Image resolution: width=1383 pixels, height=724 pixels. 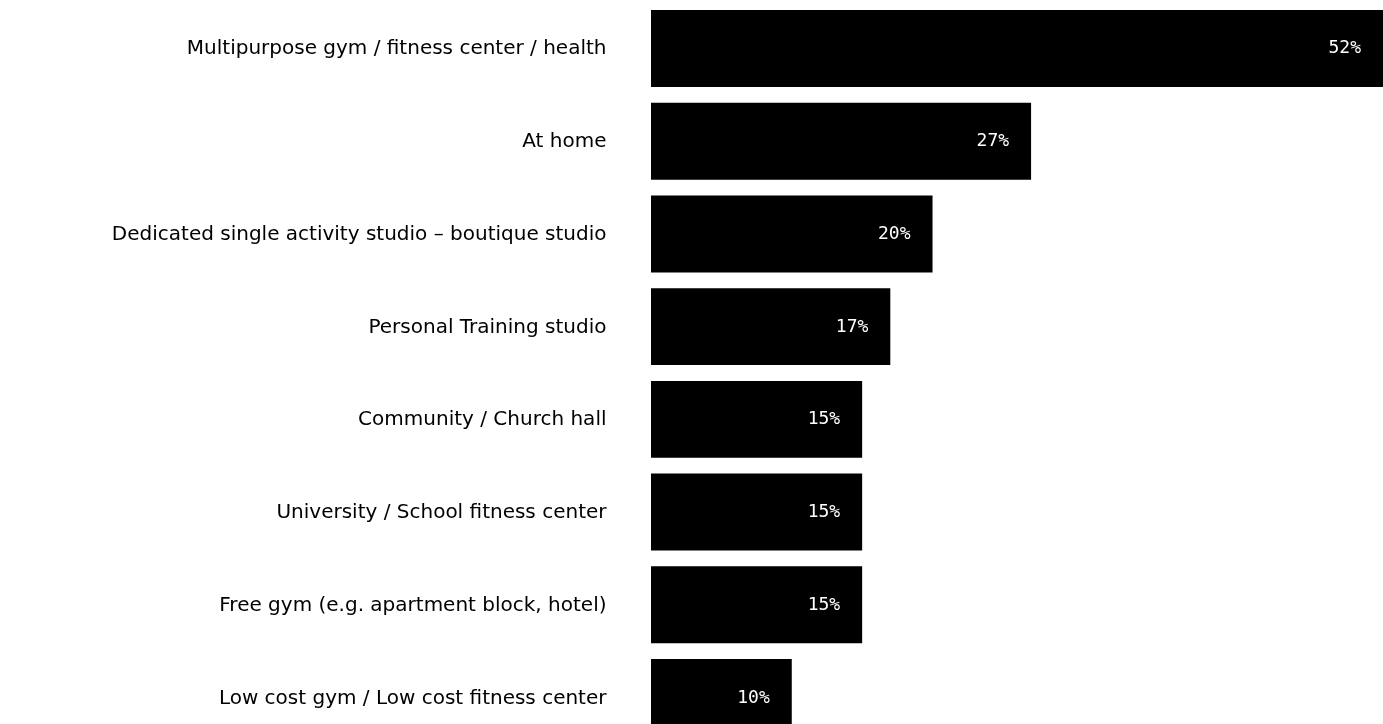 What do you see at coordinates (359, 232) in the screenshot?
I see `y-tick-label: Dedicated single activity studio – boutique studio` at bounding box center [359, 232].